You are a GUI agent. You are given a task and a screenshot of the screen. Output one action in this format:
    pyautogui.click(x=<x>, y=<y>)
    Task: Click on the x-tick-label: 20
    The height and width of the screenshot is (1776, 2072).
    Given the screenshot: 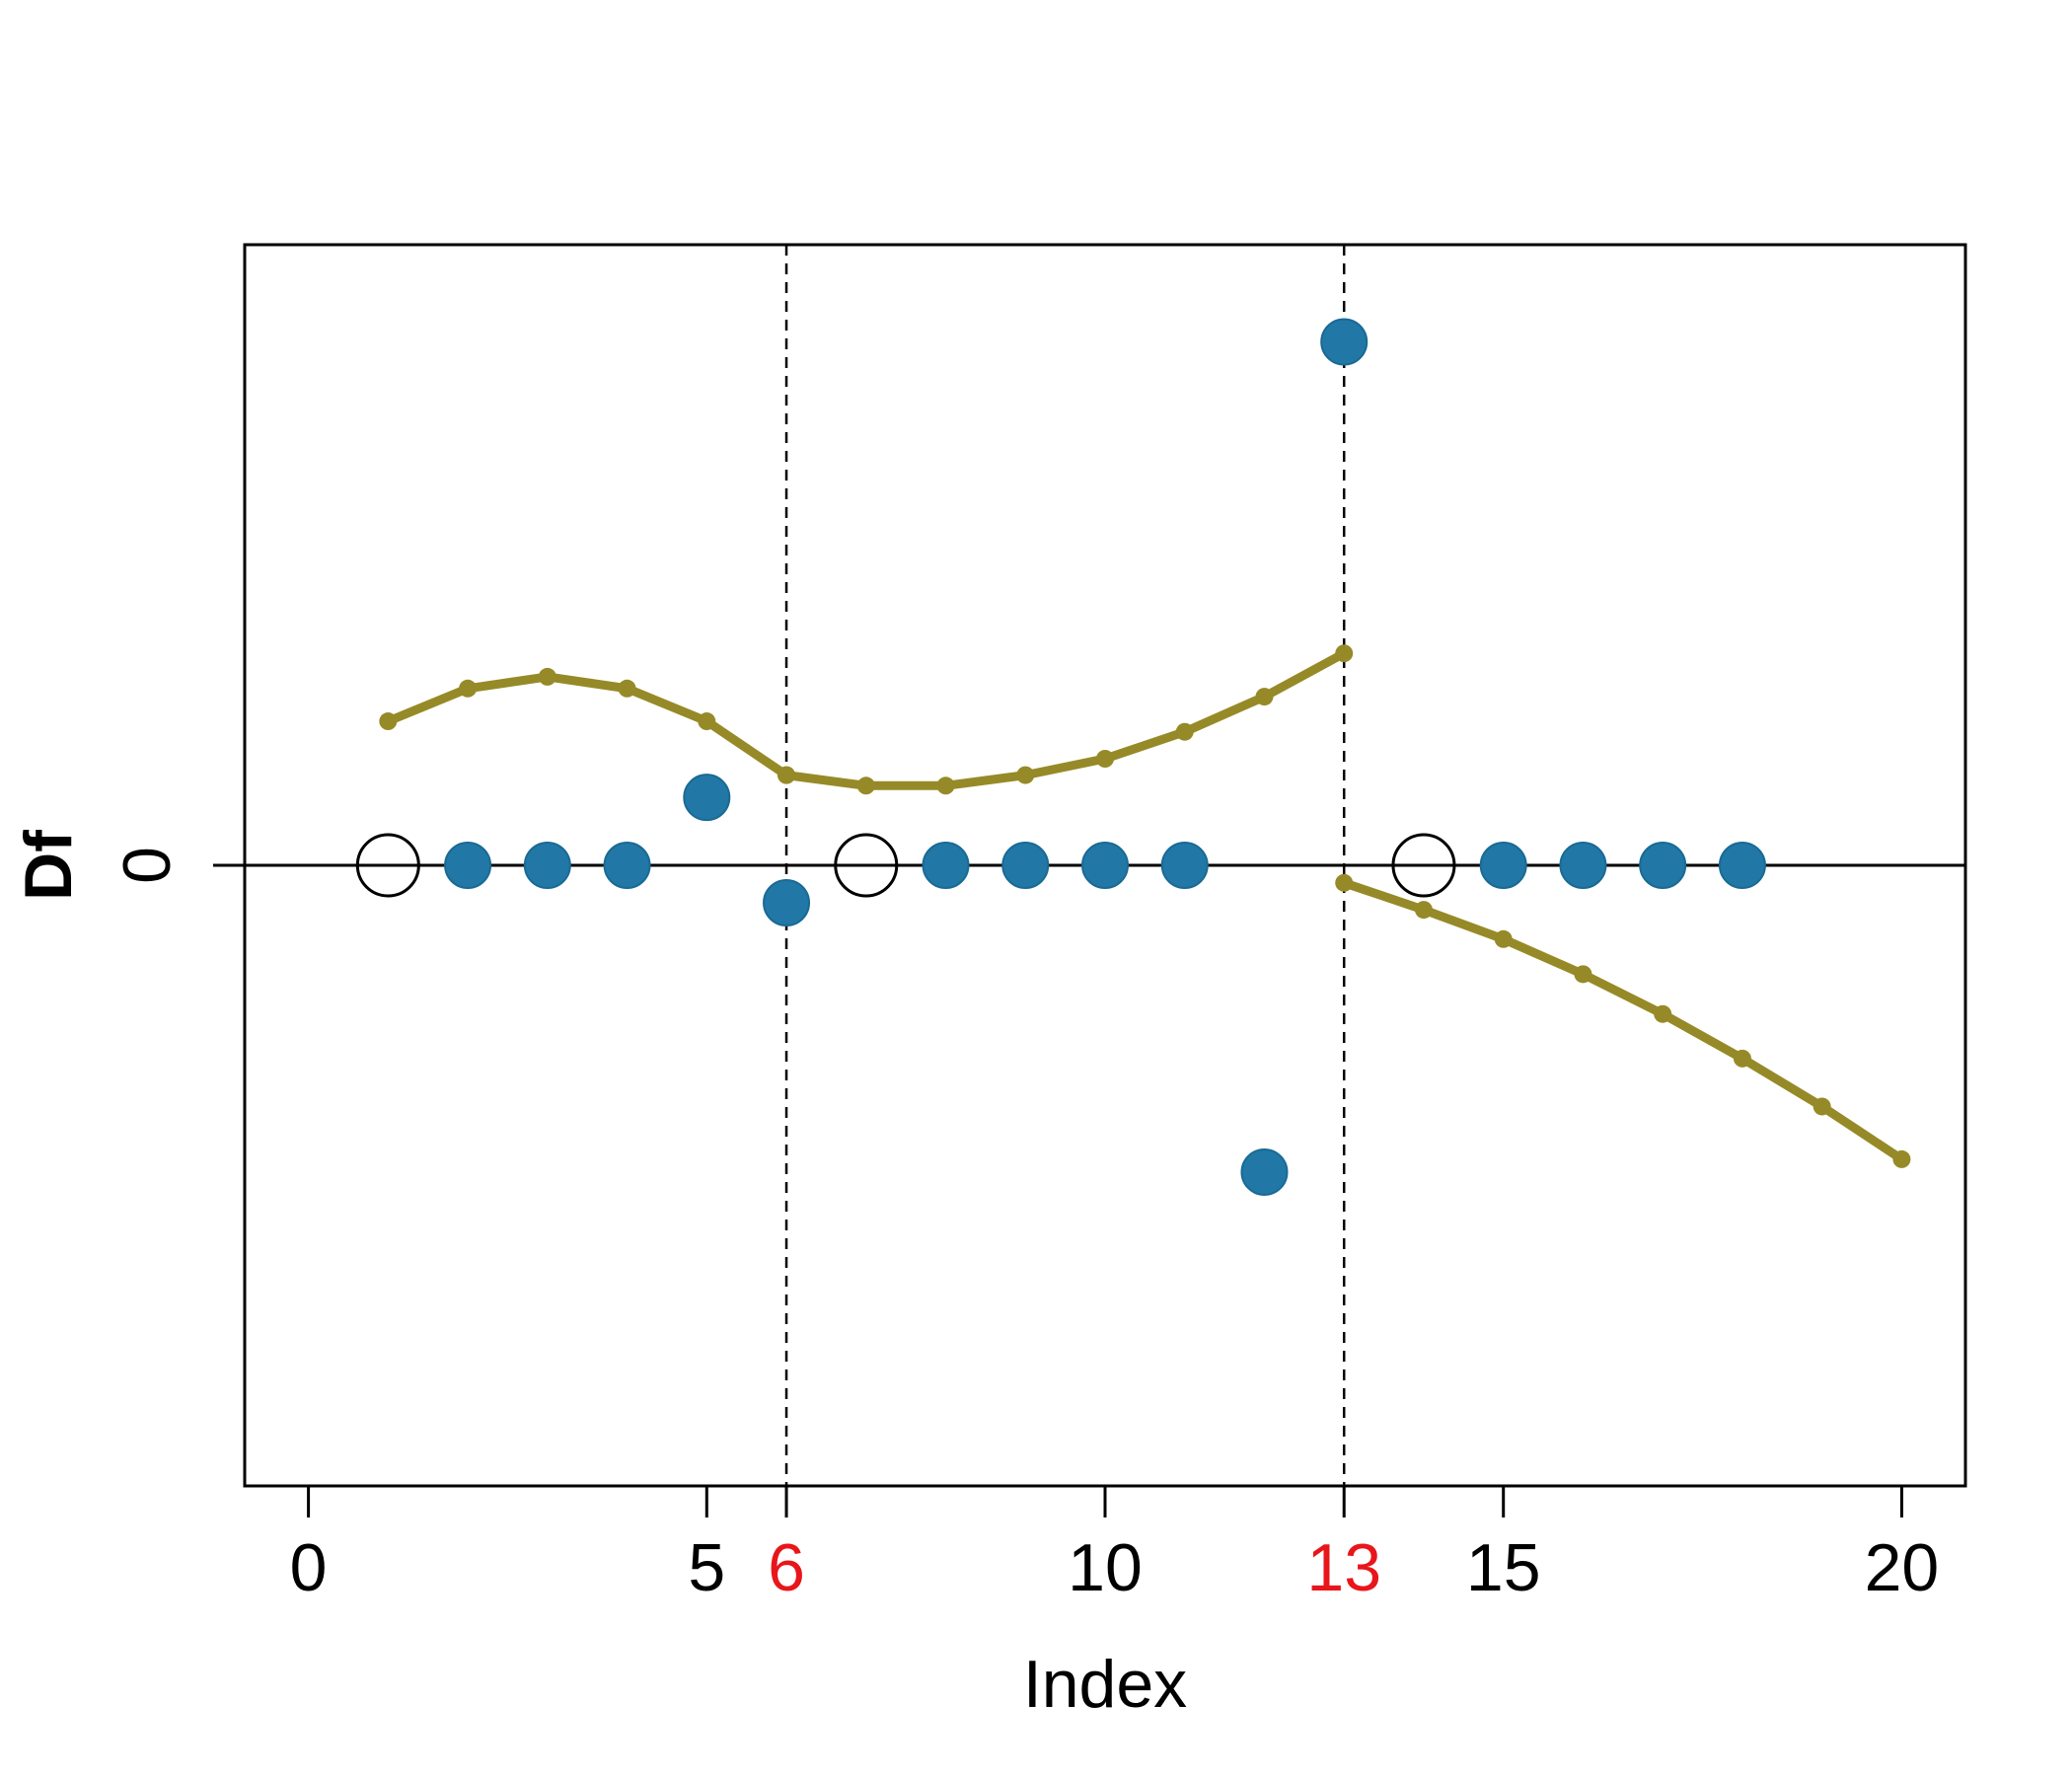 What is the action you would take?
    pyautogui.click(x=1903, y=1567)
    